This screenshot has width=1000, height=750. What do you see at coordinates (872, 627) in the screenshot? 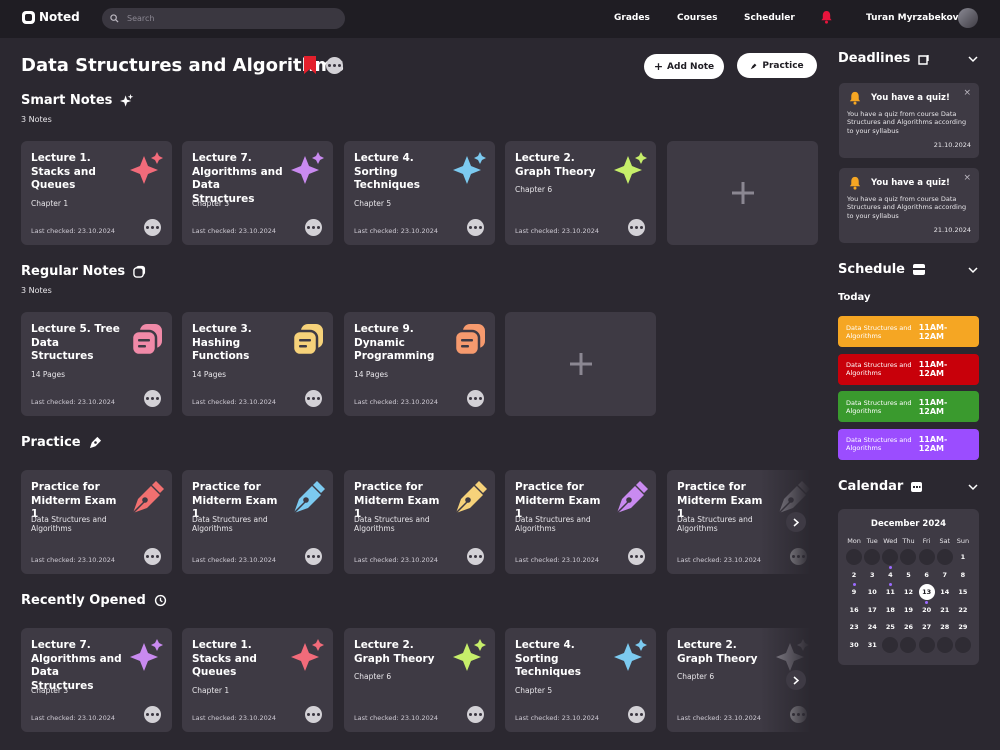
I see `calendar-day: 24` at bounding box center [872, 627].